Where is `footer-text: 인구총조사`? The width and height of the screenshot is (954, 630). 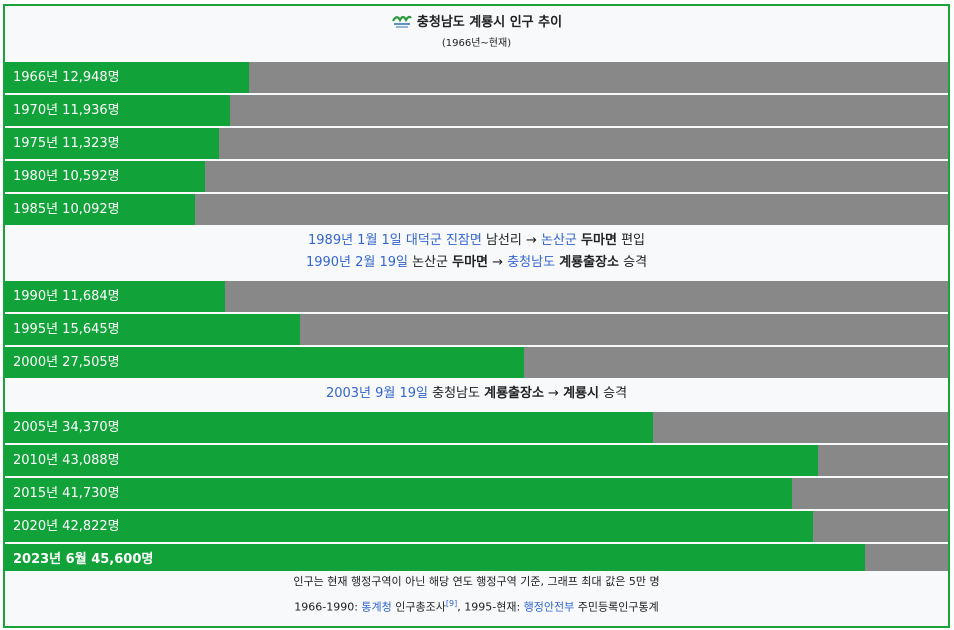 footer-text: 인구총조사 is located at coordinates (418, 607).